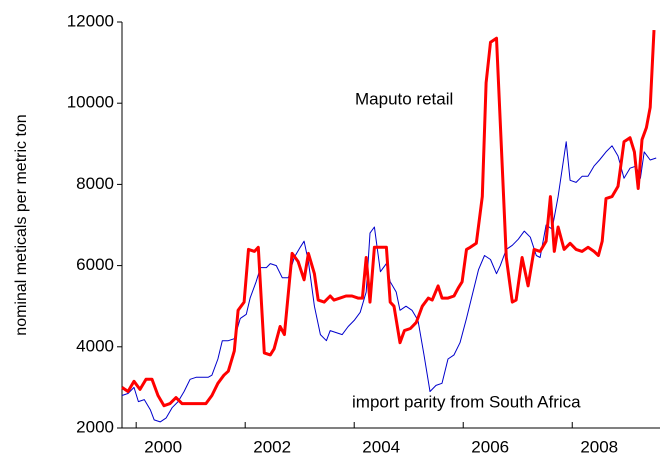 The height and width of the screenshot is (466, 672). I want to click on y-tick-label: 6000, so click(95, 264).